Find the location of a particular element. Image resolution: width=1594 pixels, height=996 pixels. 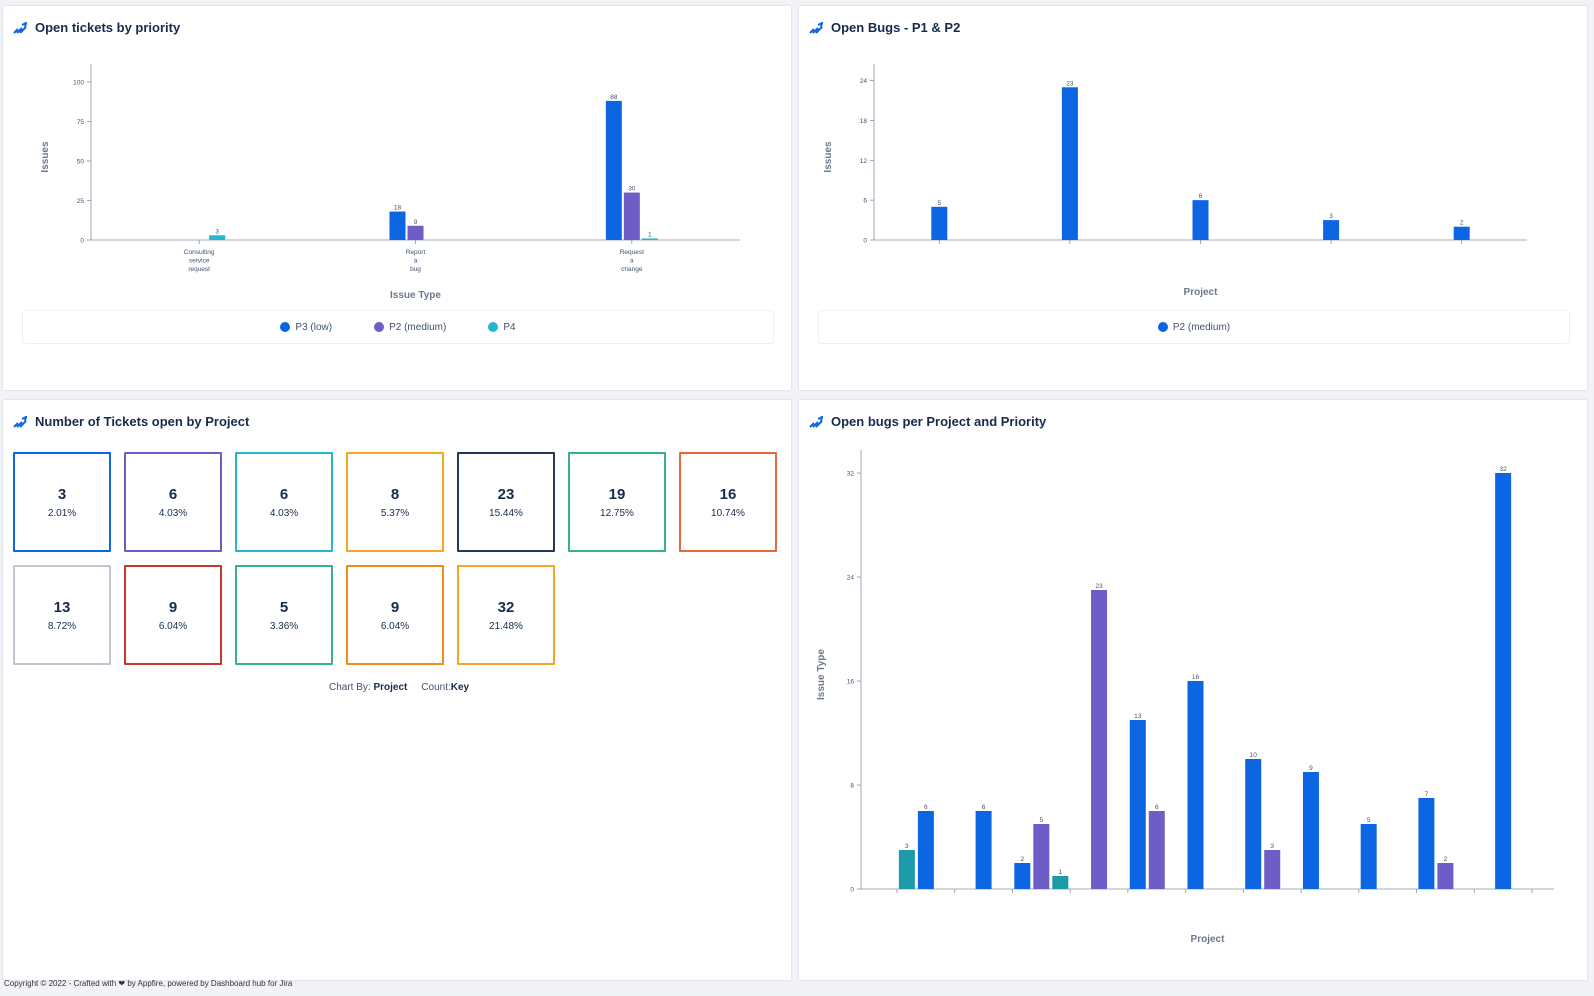

bar-value-label: 16 is located at coordinates (1196, 677).